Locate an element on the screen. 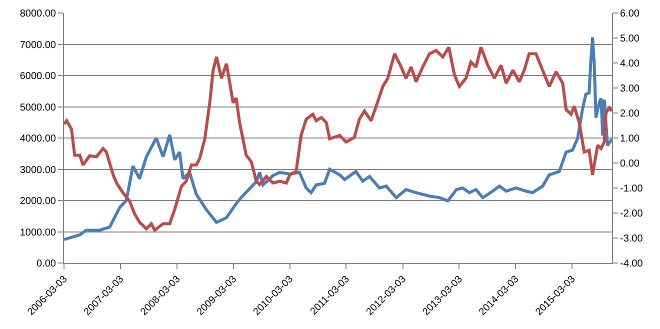 This screenshot has height=329, width=660. y2-tick-label: -3.00 is located at coordinates (632, 239).